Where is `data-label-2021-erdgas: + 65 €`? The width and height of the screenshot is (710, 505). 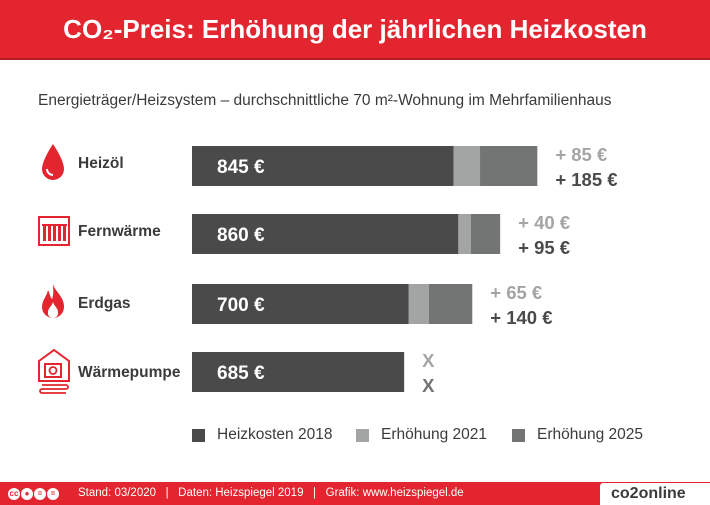 data-label-2021-erdgas: + 65 € is located at coordinates (516, 292).